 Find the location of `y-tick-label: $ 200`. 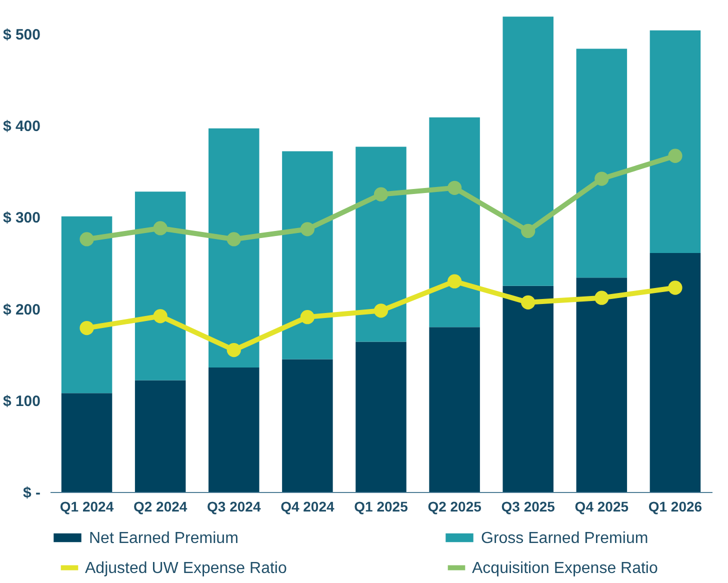

y-tick-label: $ 200 is located at coordinates (21, 309).